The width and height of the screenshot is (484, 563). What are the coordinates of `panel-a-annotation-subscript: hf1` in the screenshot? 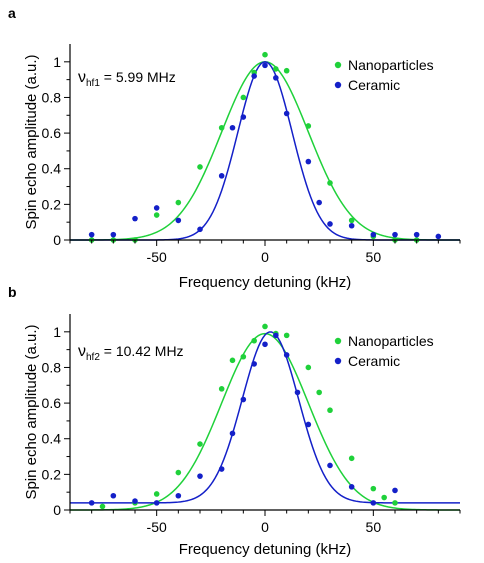 It's located at (93, 83).